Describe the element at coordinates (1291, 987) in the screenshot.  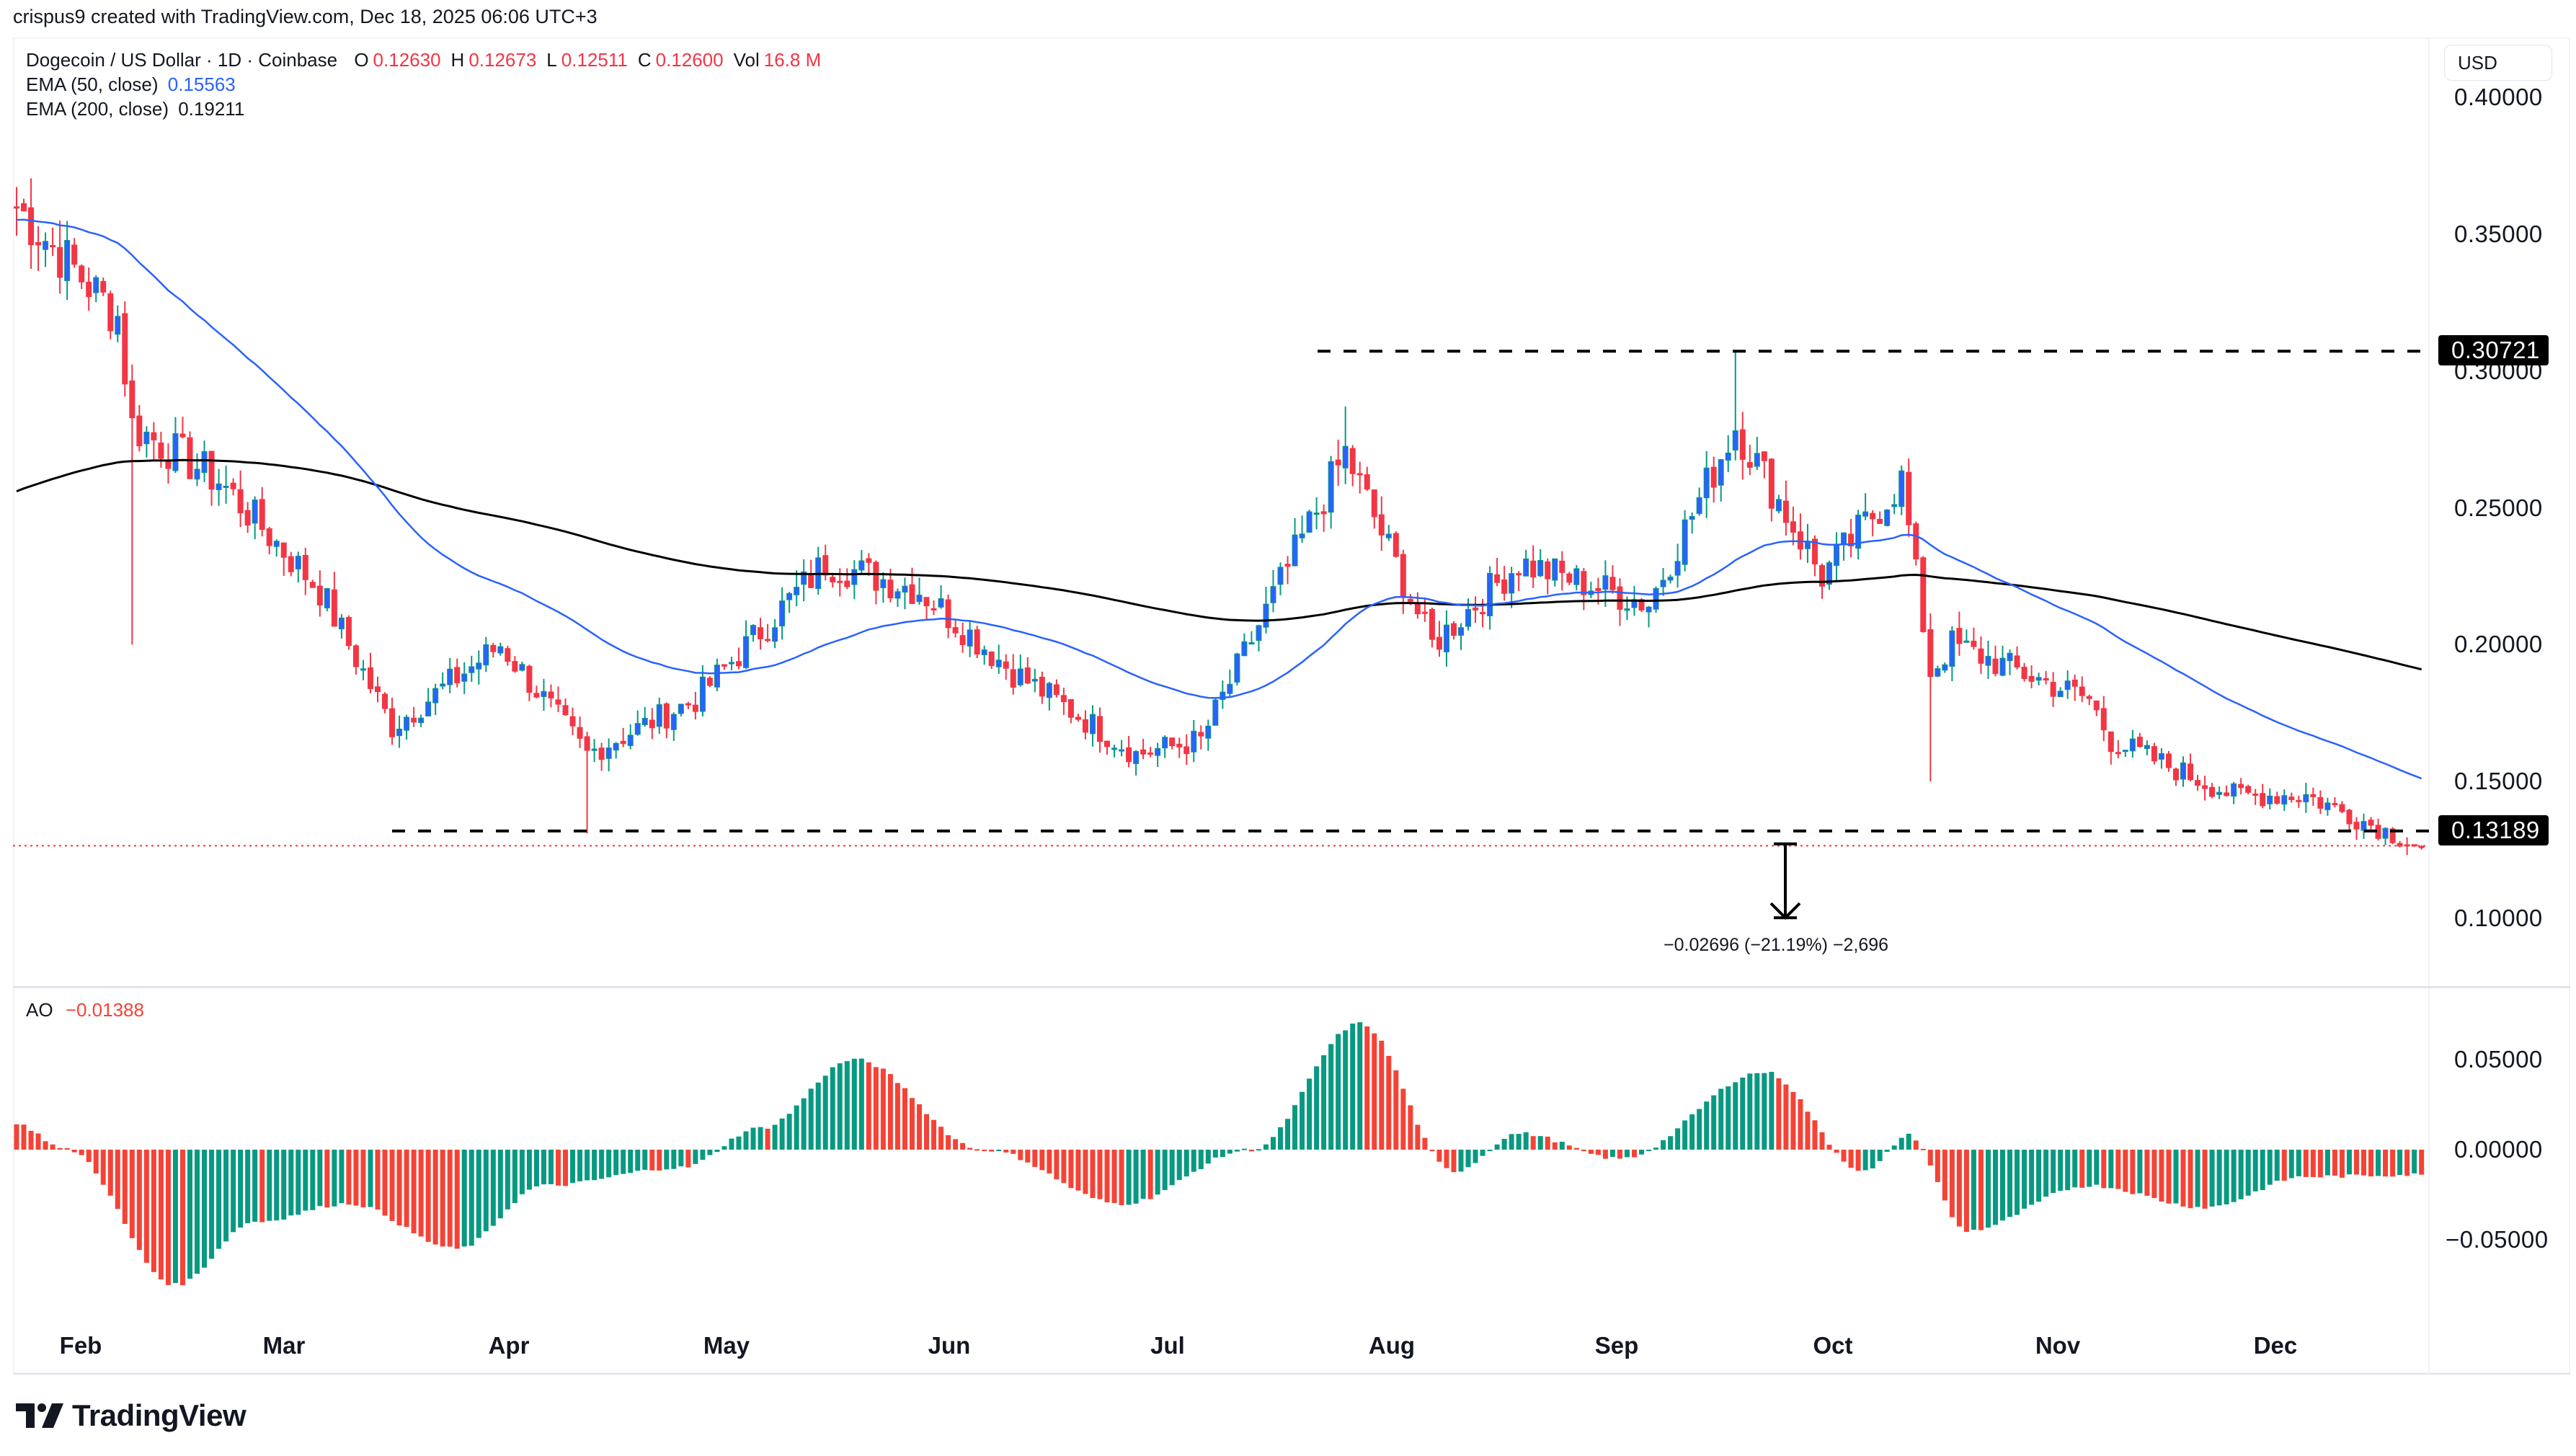
I see `pane-separator` at that location.